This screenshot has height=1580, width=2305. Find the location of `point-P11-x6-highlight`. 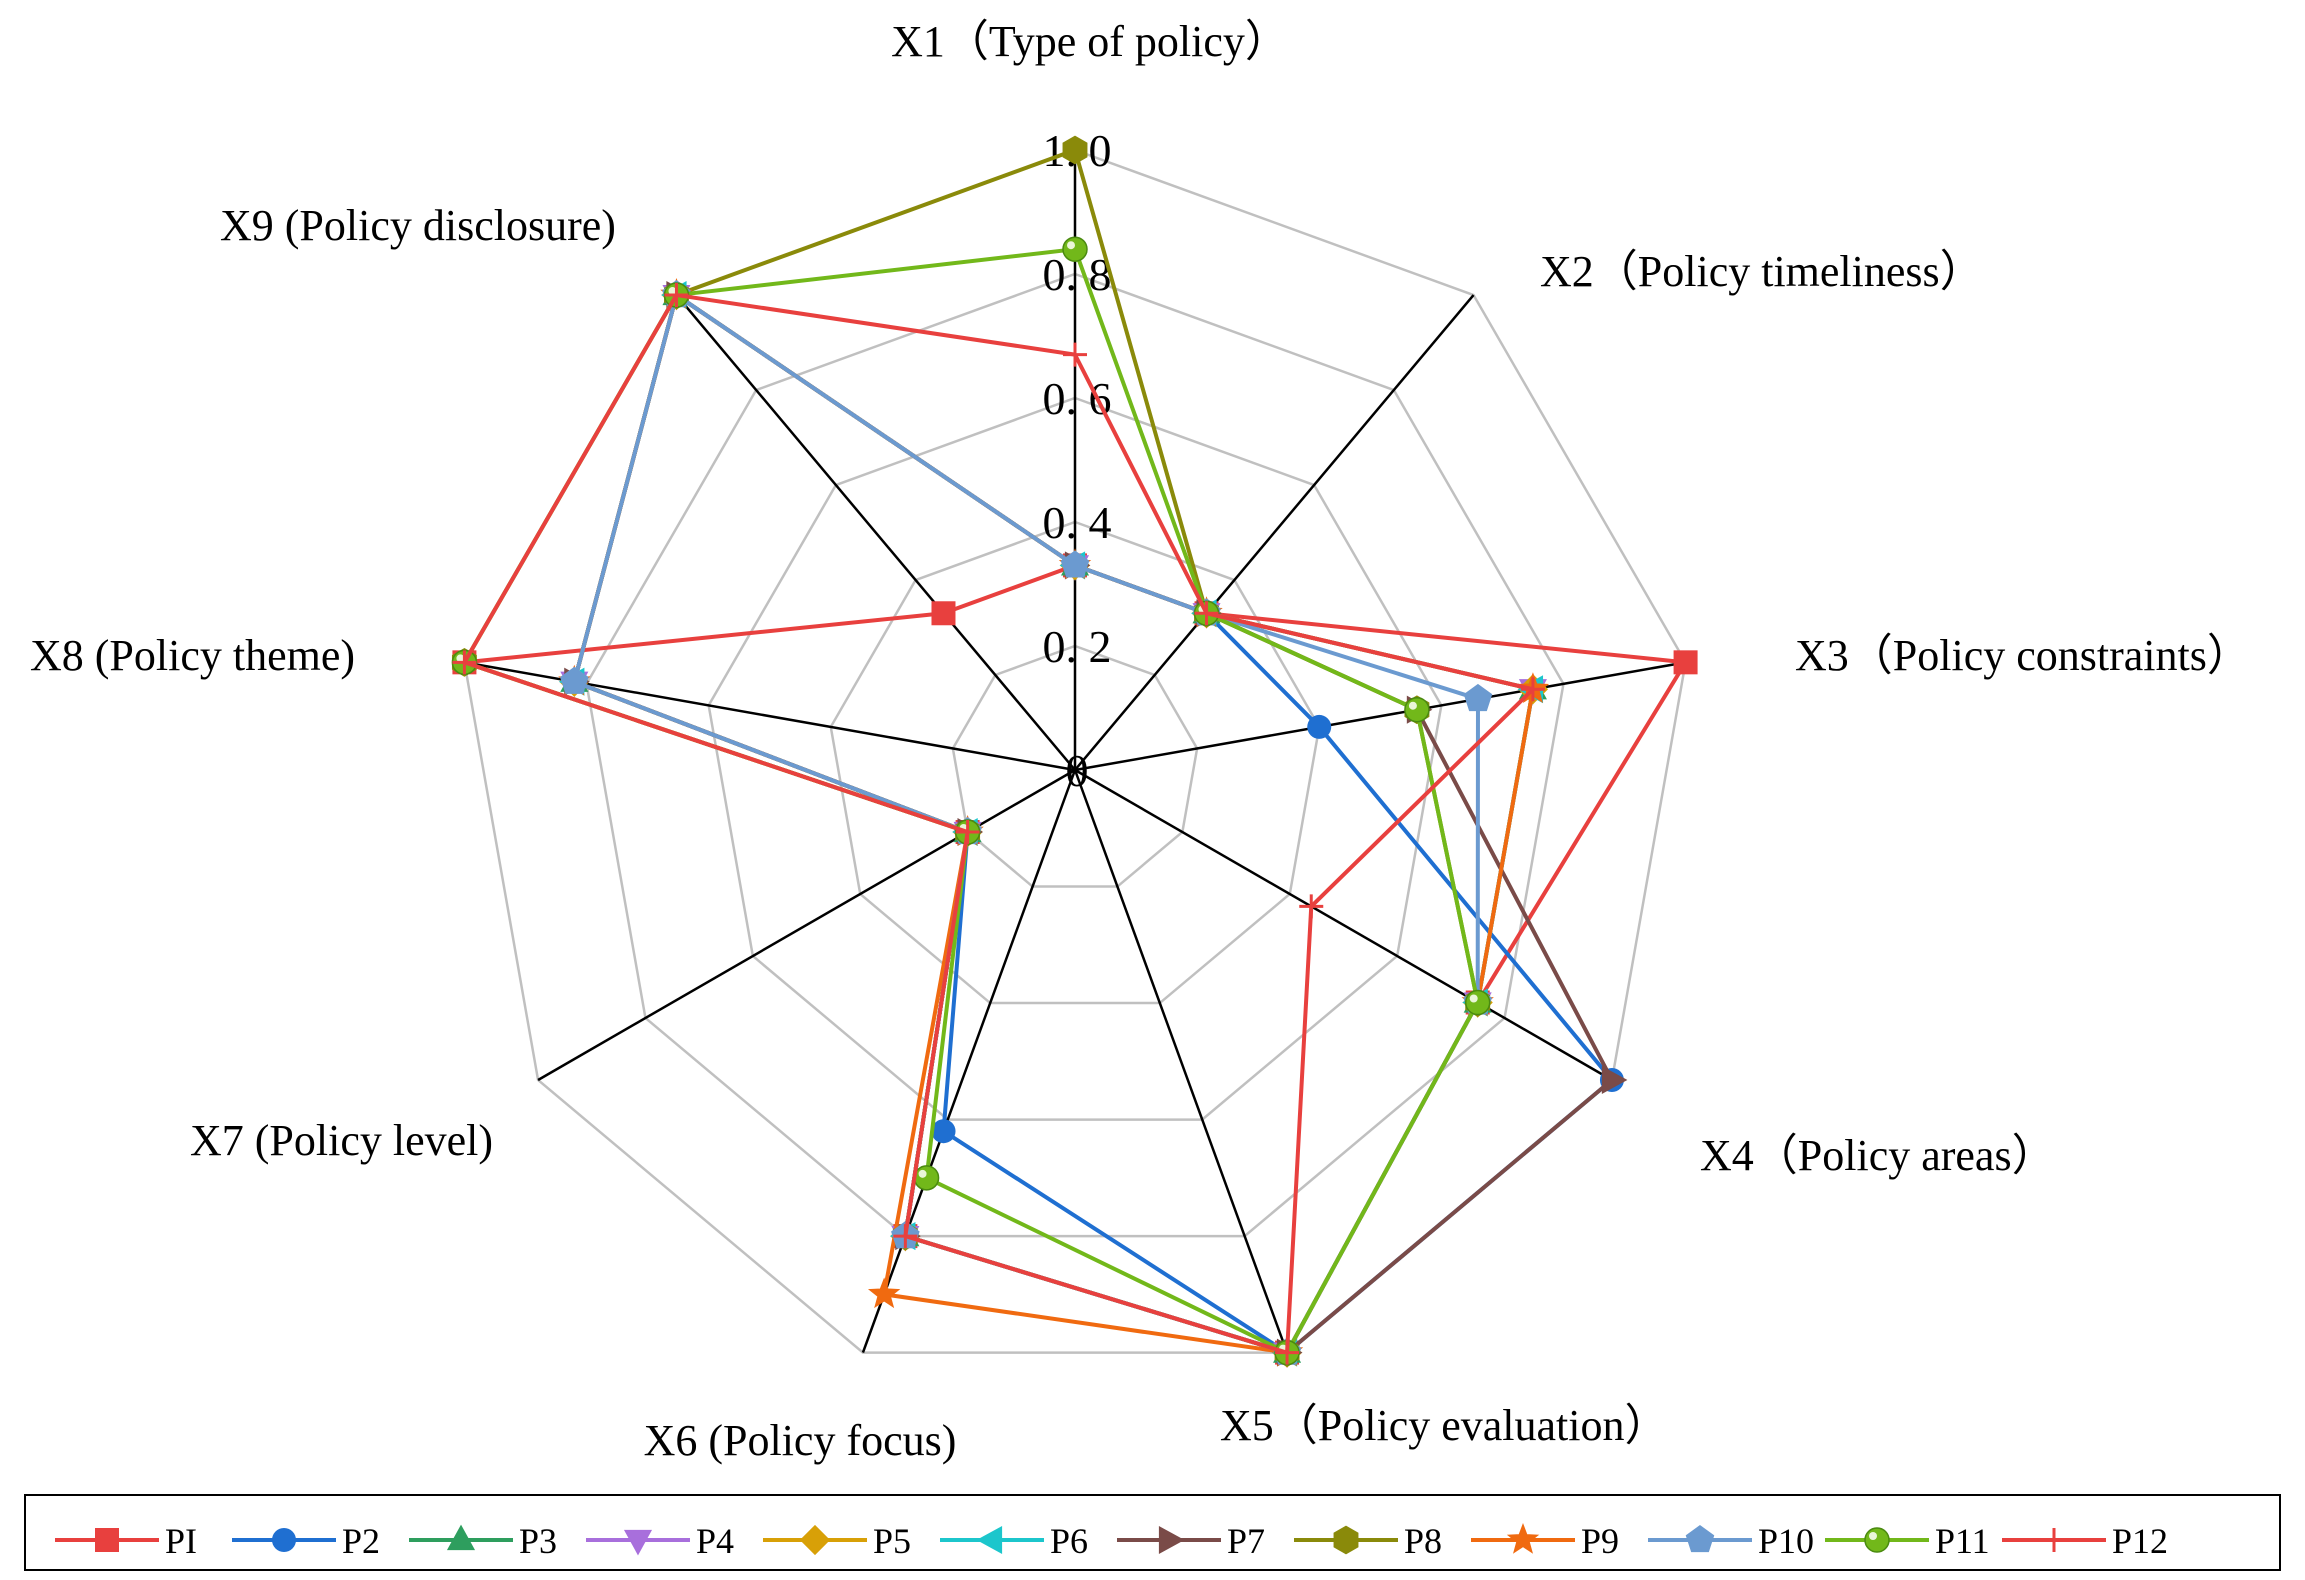

point-P11-x6-highlight is located at coordinates (922, 1173).